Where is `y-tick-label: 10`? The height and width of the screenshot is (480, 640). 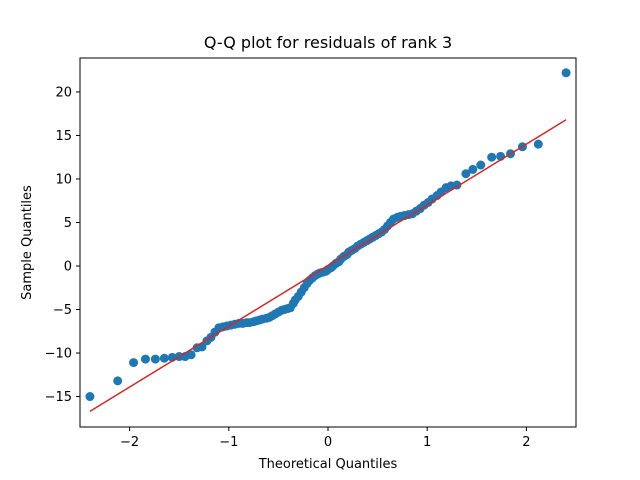 y-tick-label: 10 is located at coordinates (63, 179).